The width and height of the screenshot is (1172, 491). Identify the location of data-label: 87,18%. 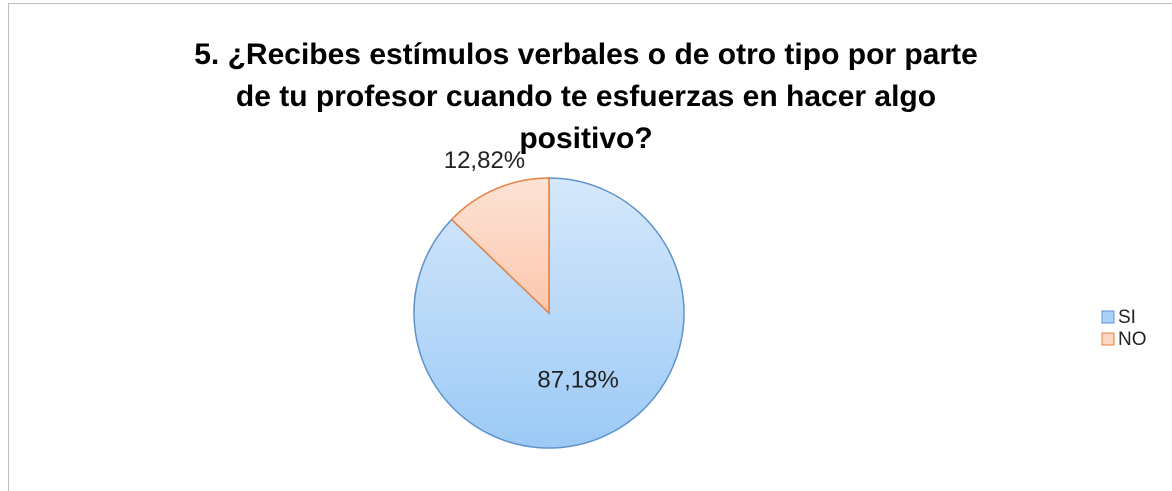
(577, 380).